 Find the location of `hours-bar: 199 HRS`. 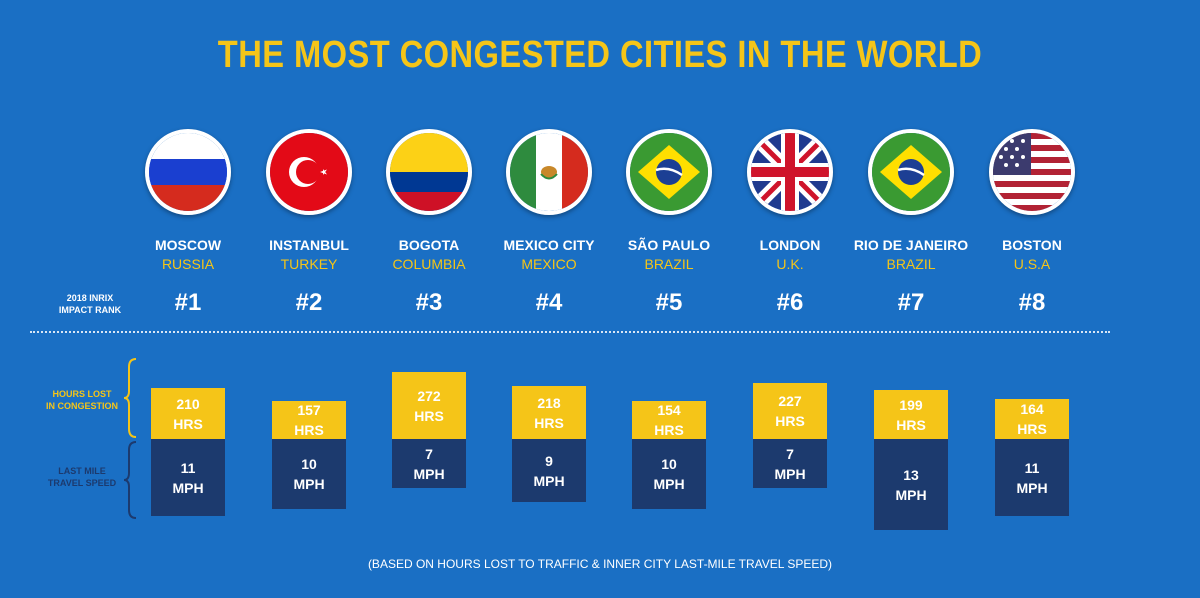

hours-bar: 199 HRS is located at coordinates (911, 414).